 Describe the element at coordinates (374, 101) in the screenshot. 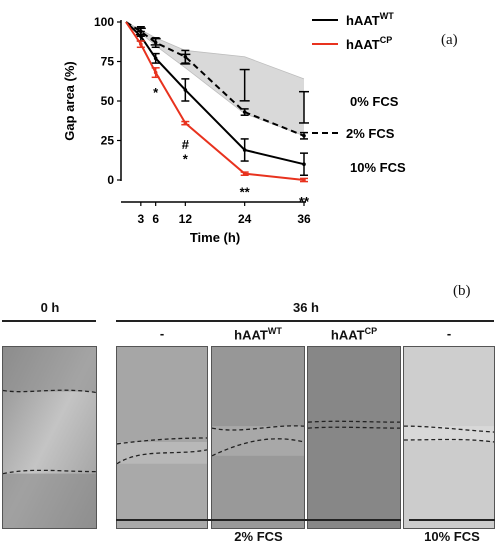

I see `label-0fcs: 0% FCS` at that location.